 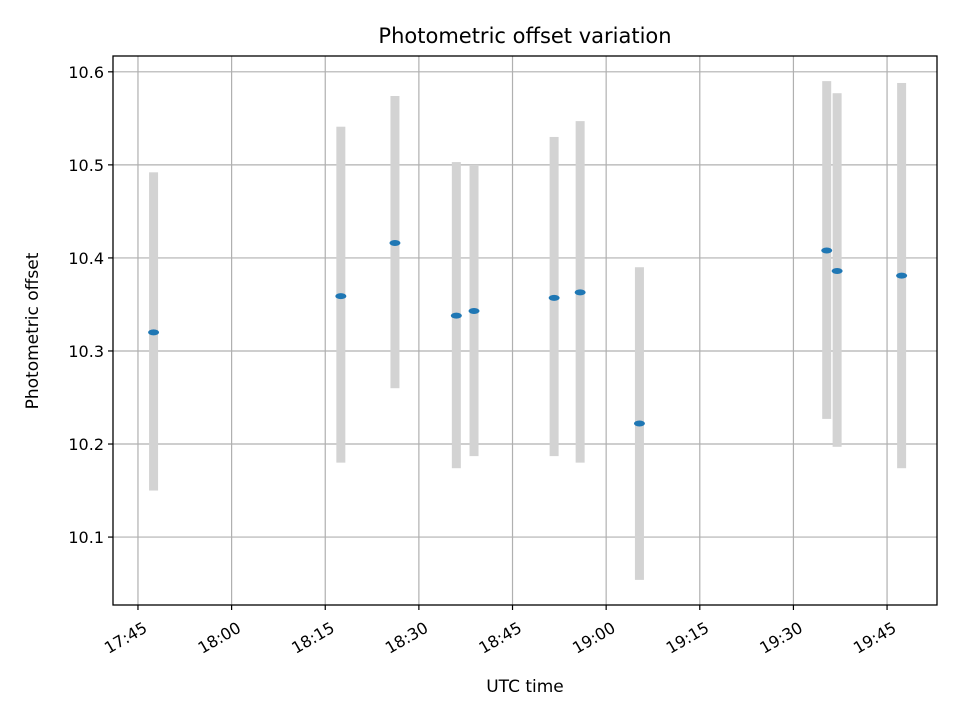 I want to click on x-axis-label: UTC time, so click(x=525, y=687).